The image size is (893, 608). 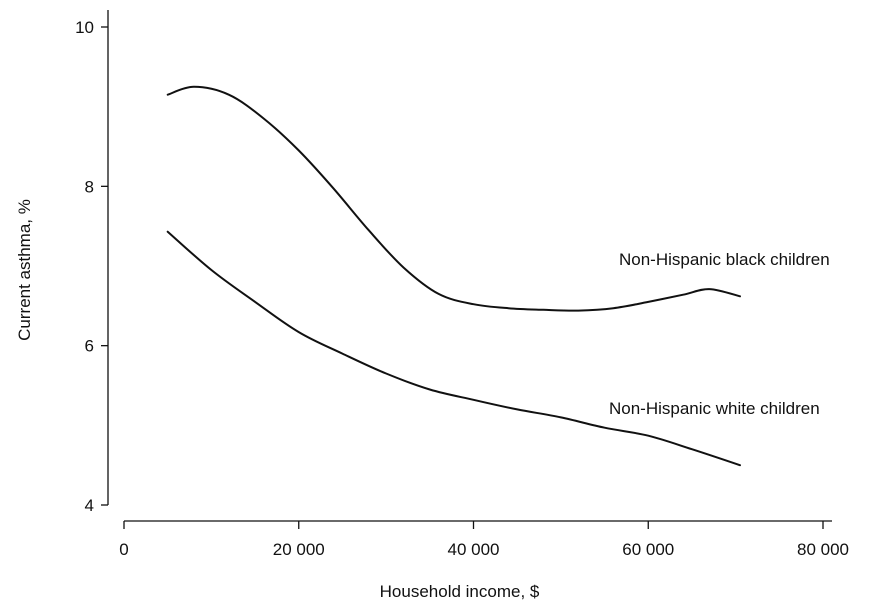 I want to click on x-tick-label: 40 000, so click(x=474, y=549).